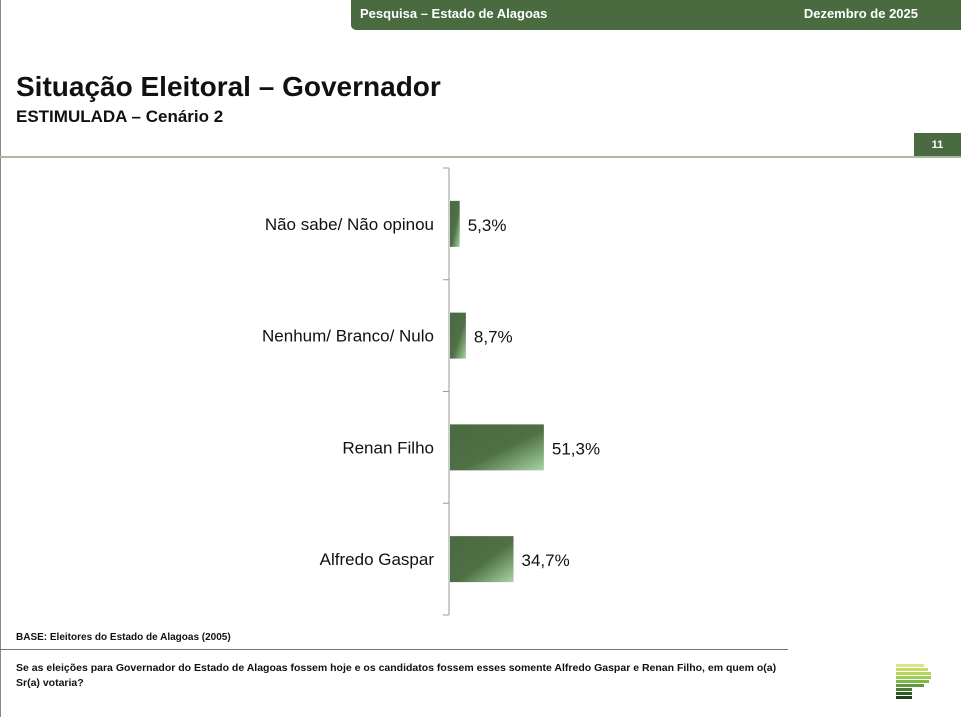 The height and width of the screenshot is (717, 961). Describe the element at coordinates (454, 13) in the screenshot. I see `survey-name: Pesquisa – Estado de Alagoas` at that location.